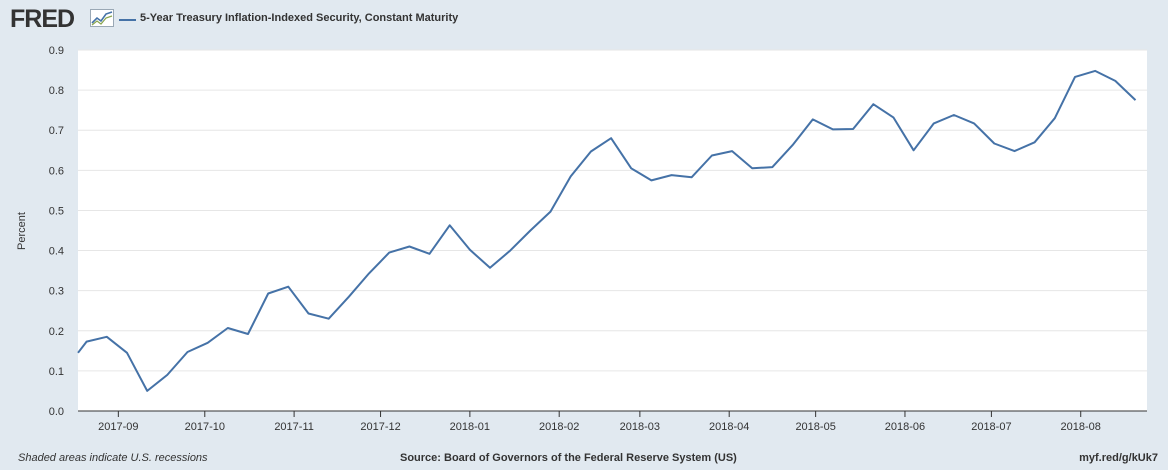 This screenshot has width=1168, height=470. What do you see at coordinates (56, 131) in the screenshot?
I see `y-tick-label: 0.7` at bounding box center [56, 131].